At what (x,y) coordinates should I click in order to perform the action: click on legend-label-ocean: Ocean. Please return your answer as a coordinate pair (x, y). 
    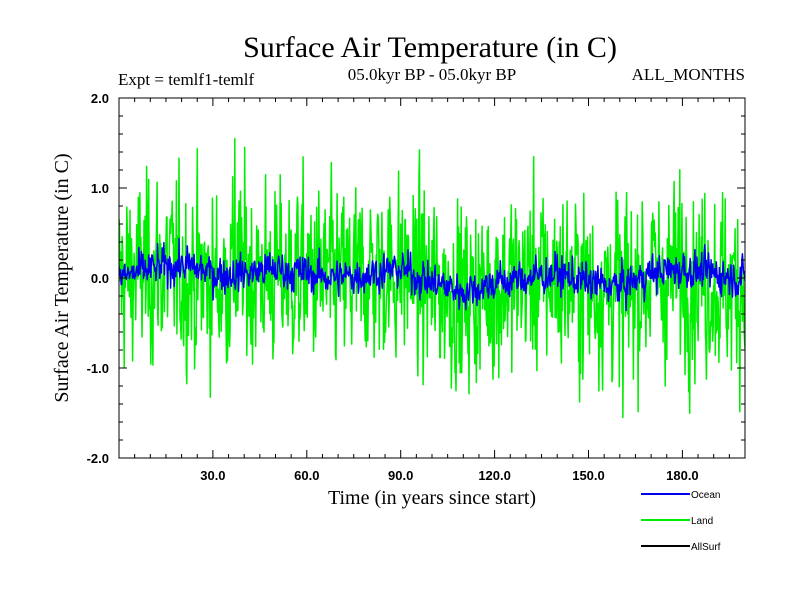
    Looking at the image, I should click on (705, 495).